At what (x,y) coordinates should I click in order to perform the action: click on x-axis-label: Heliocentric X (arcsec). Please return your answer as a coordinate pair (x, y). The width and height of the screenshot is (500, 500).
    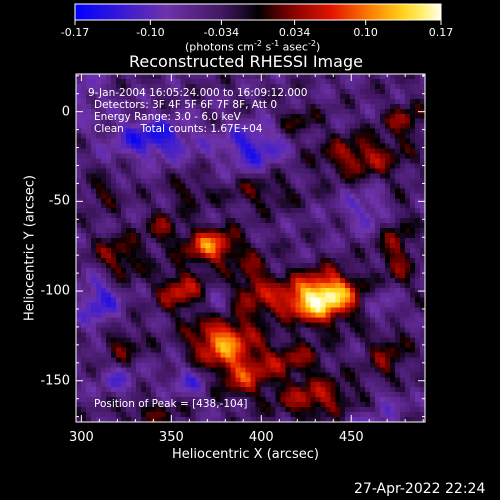
    Looking at the image, I should click on (245, 454).